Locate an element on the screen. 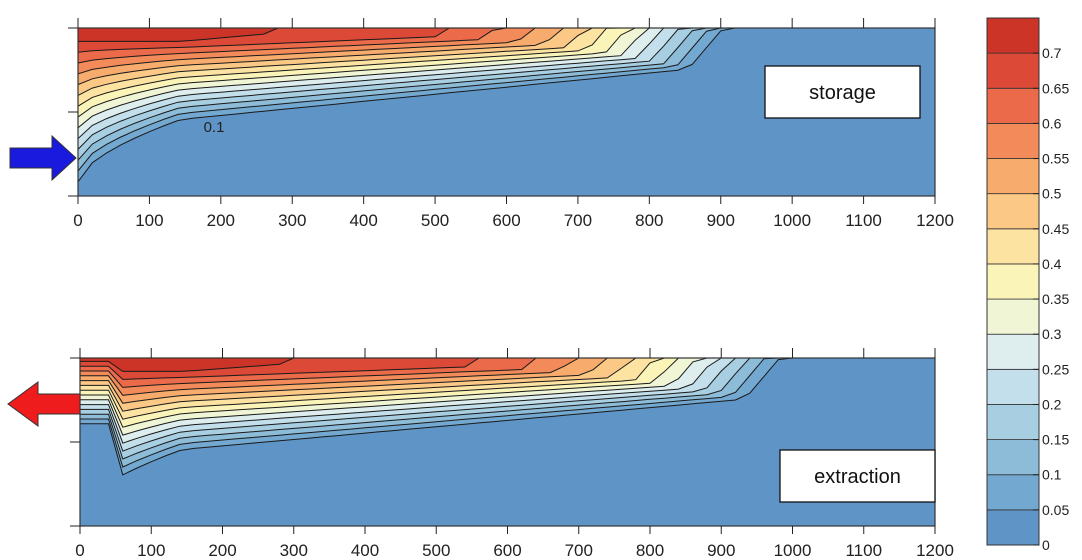  storage-x-tick-label: 0 is located at coordinates (77, 220).